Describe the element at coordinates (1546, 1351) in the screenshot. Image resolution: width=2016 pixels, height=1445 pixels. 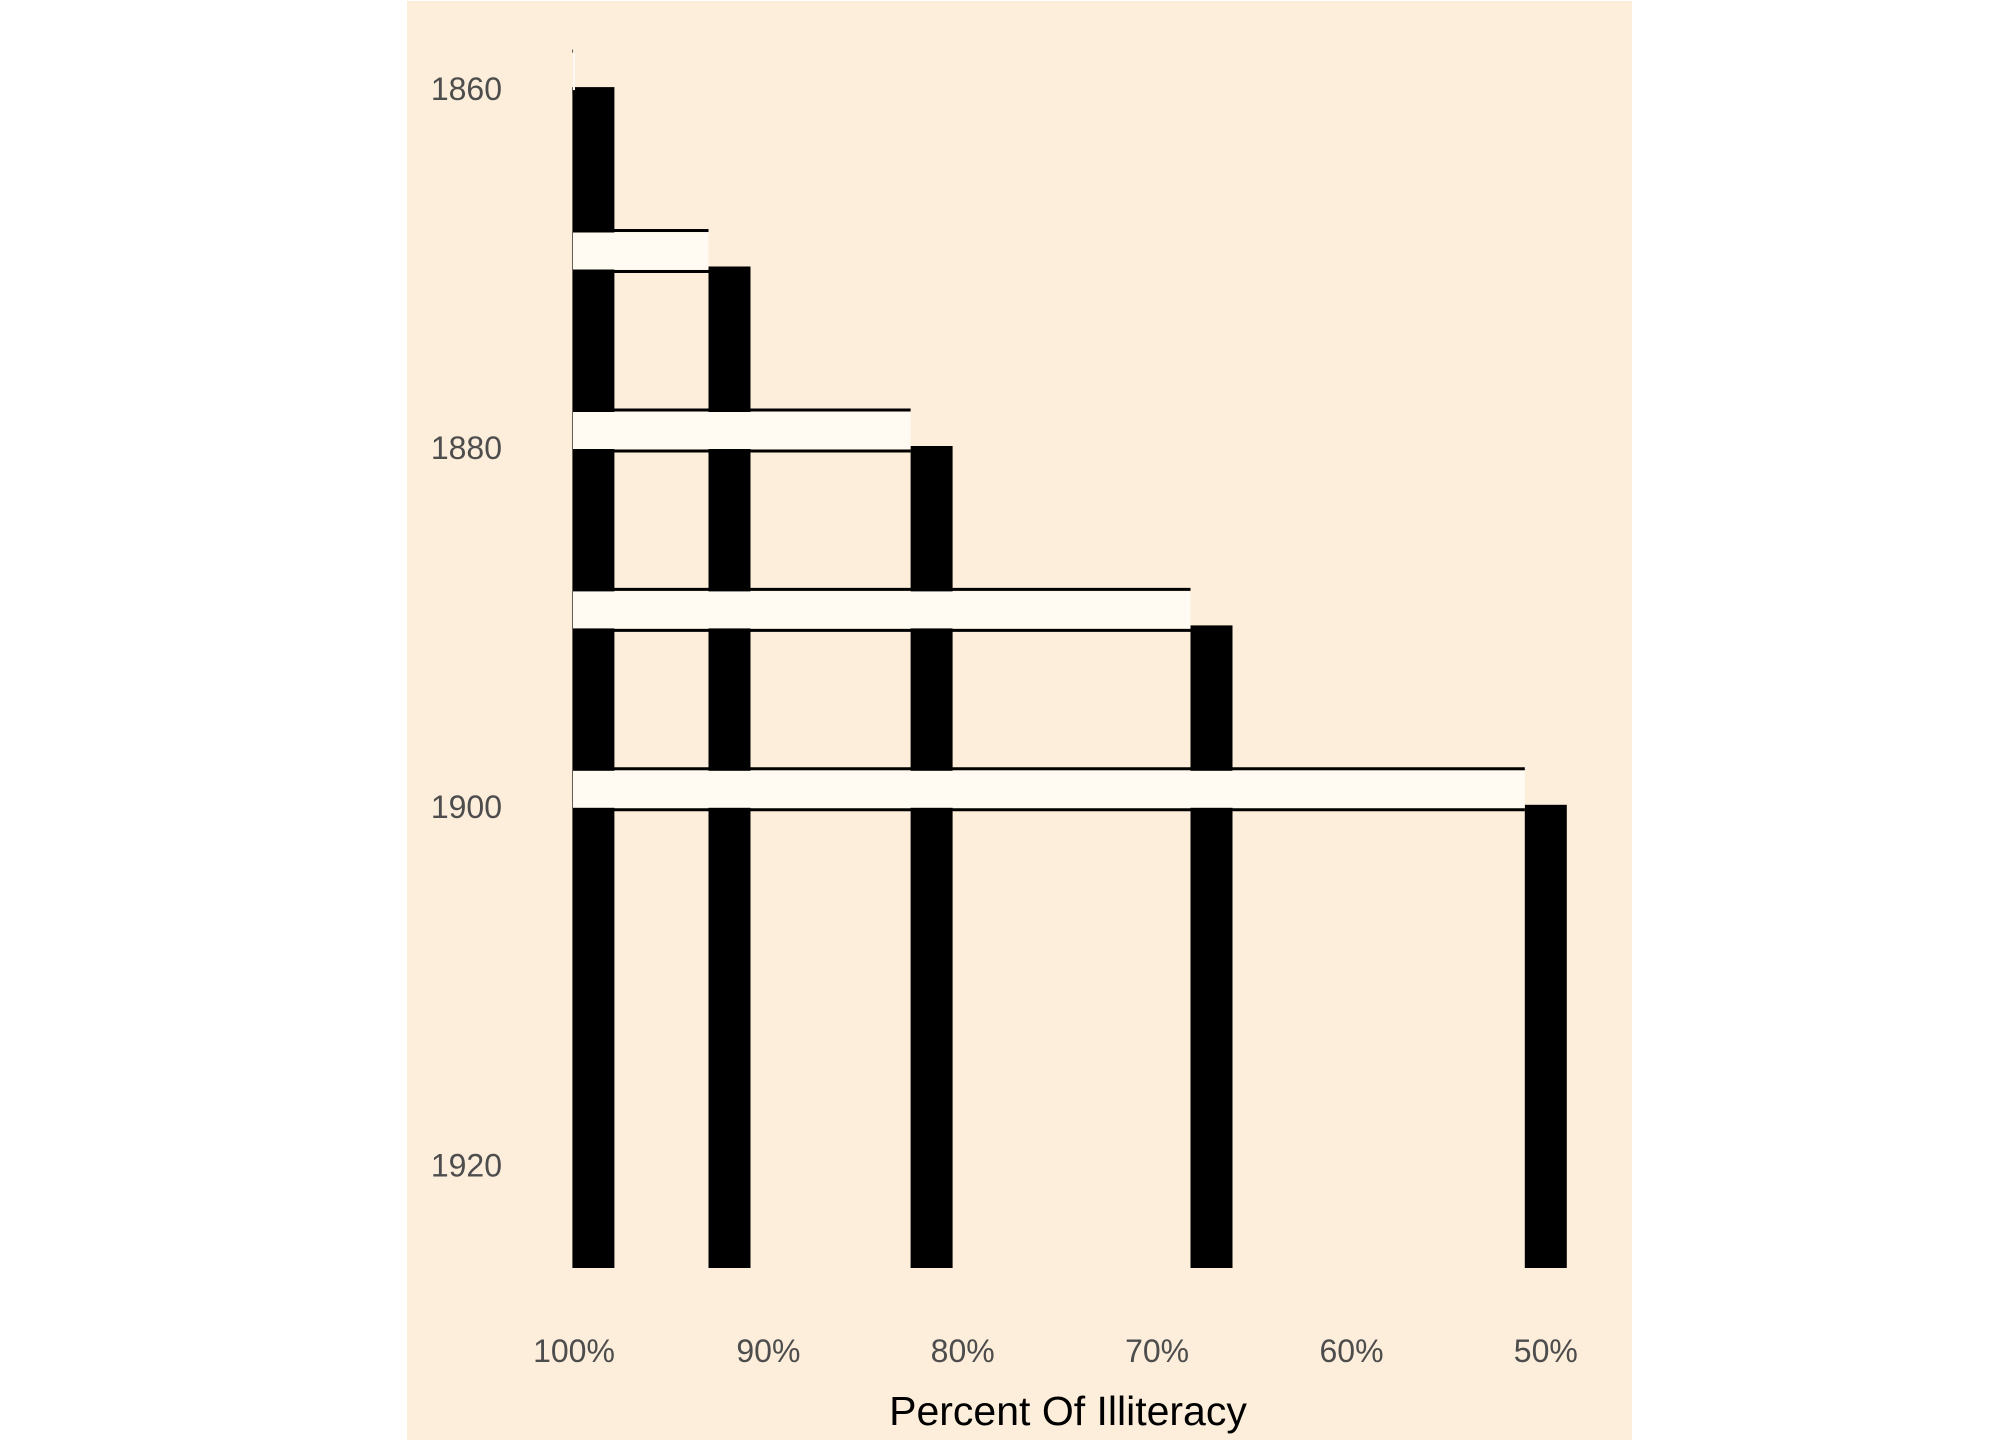
I see `x-tick-label-50: 50%` at that location.